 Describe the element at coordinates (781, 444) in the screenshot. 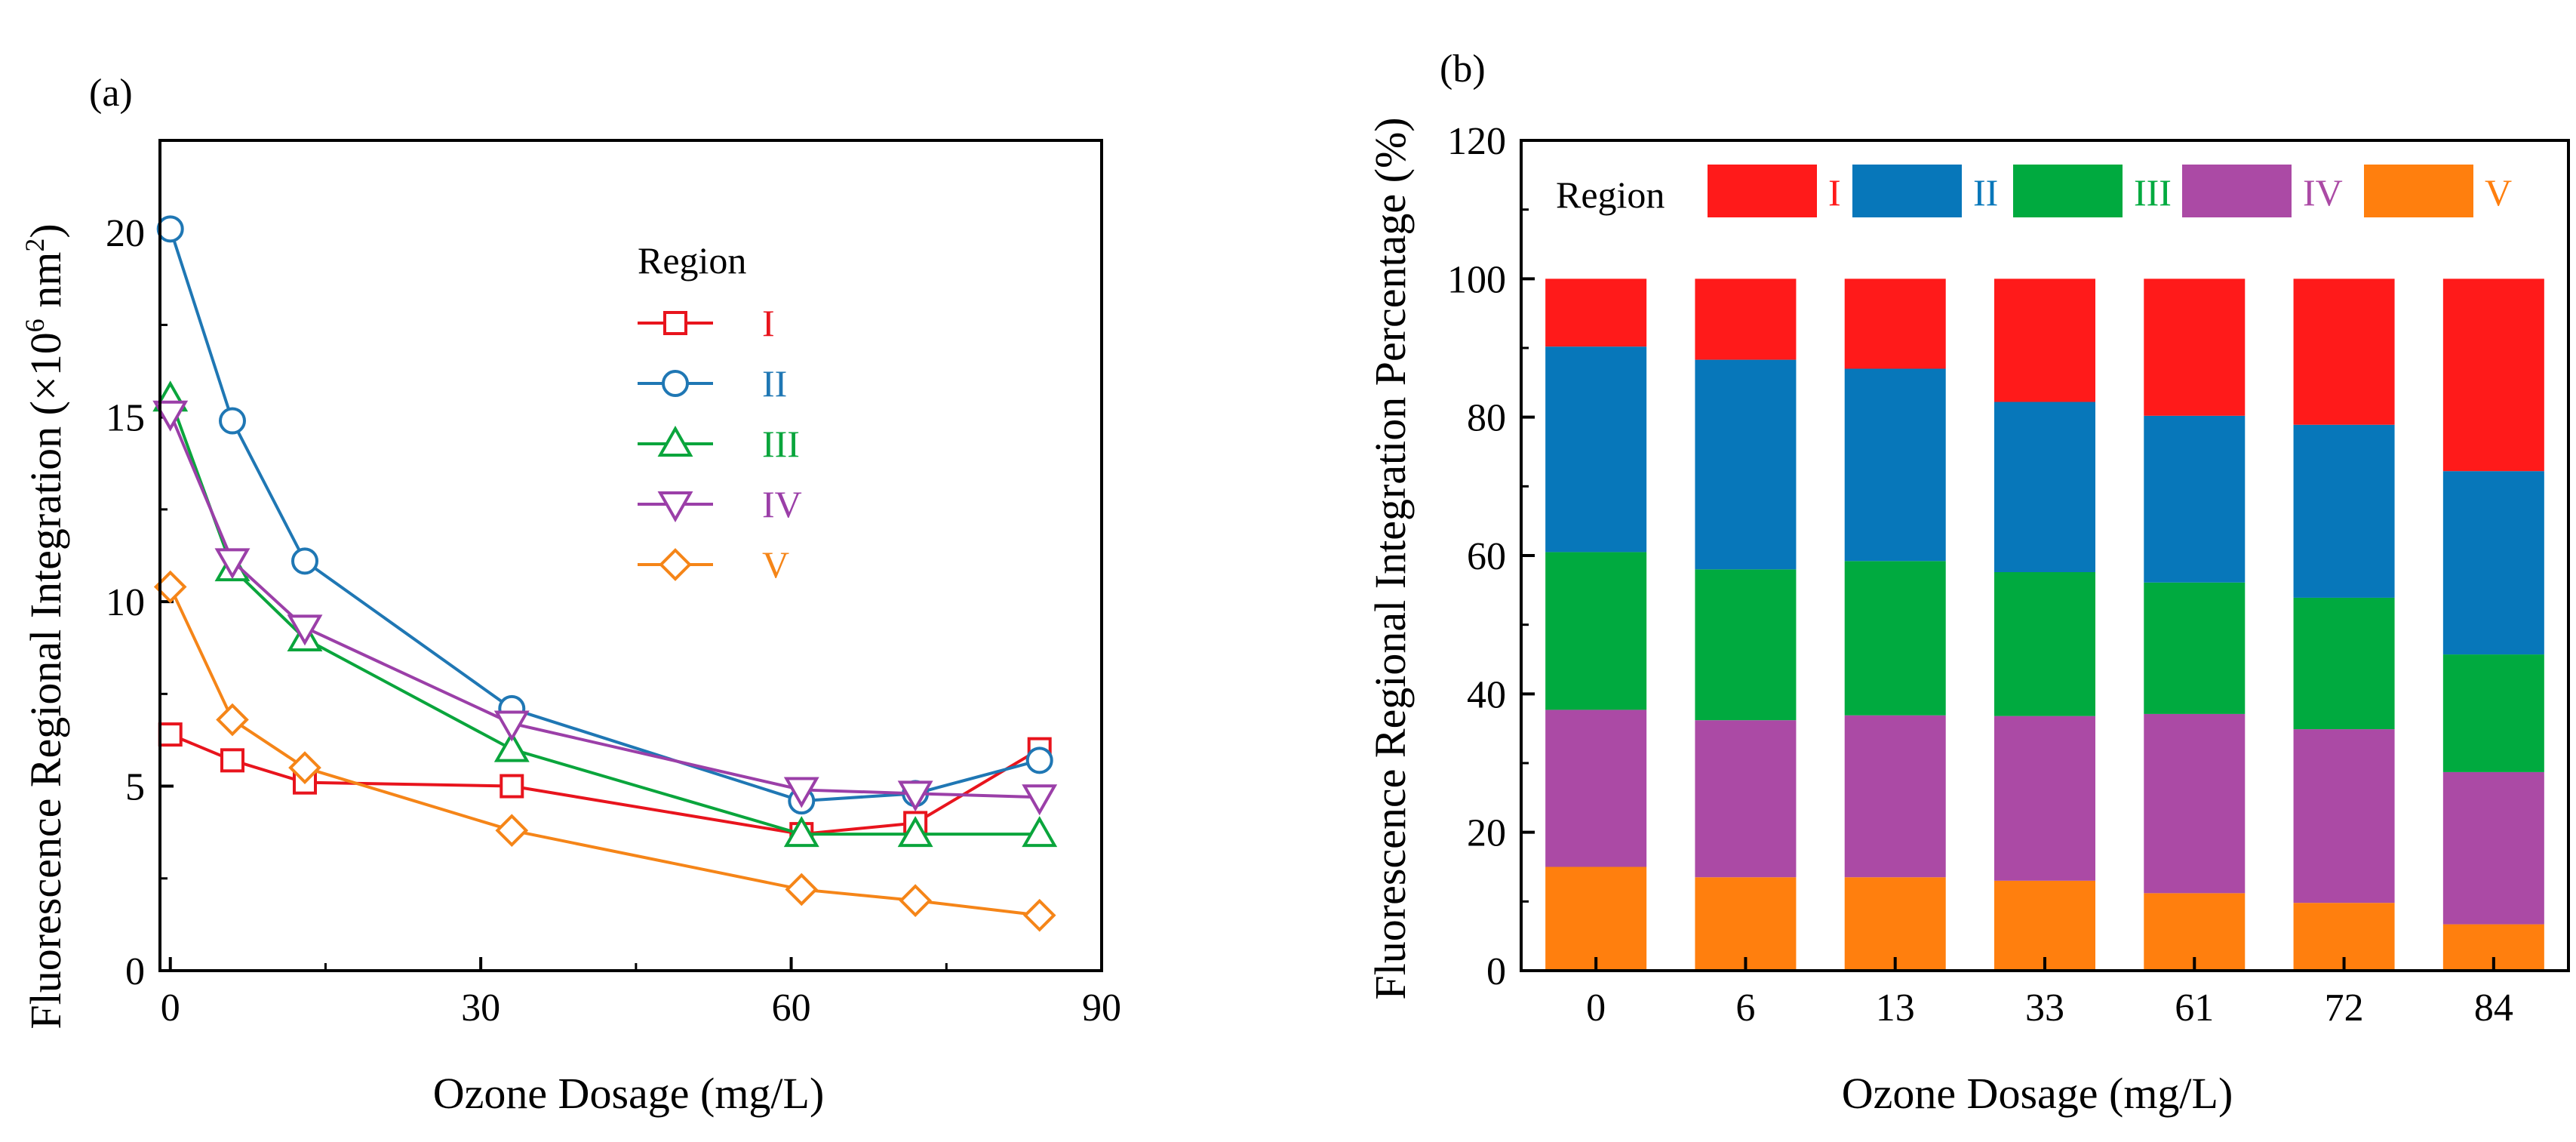

I see `legend-iii-label: III` at that location.